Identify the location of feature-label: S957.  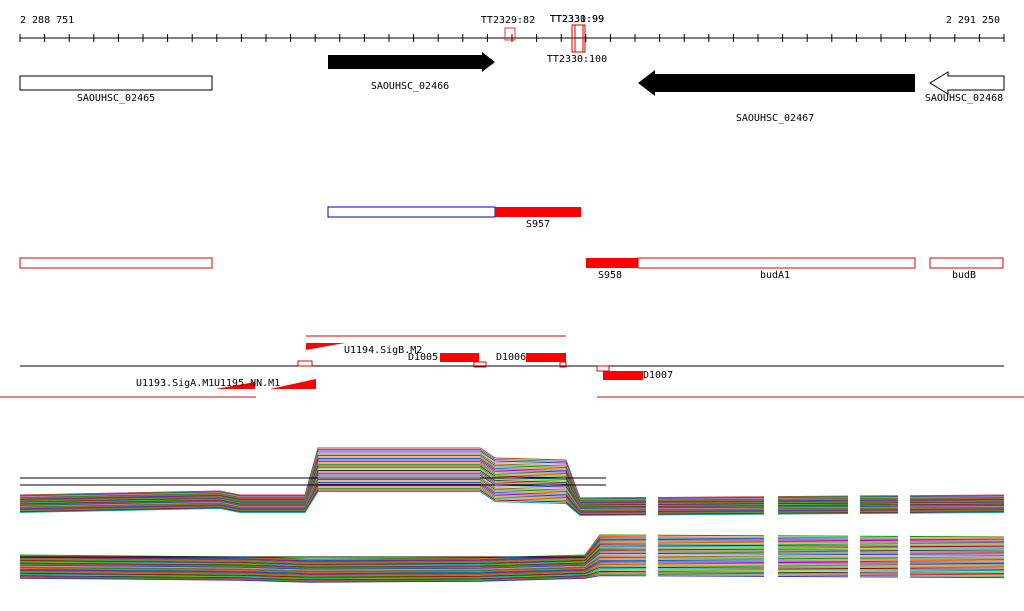
(538, 224).